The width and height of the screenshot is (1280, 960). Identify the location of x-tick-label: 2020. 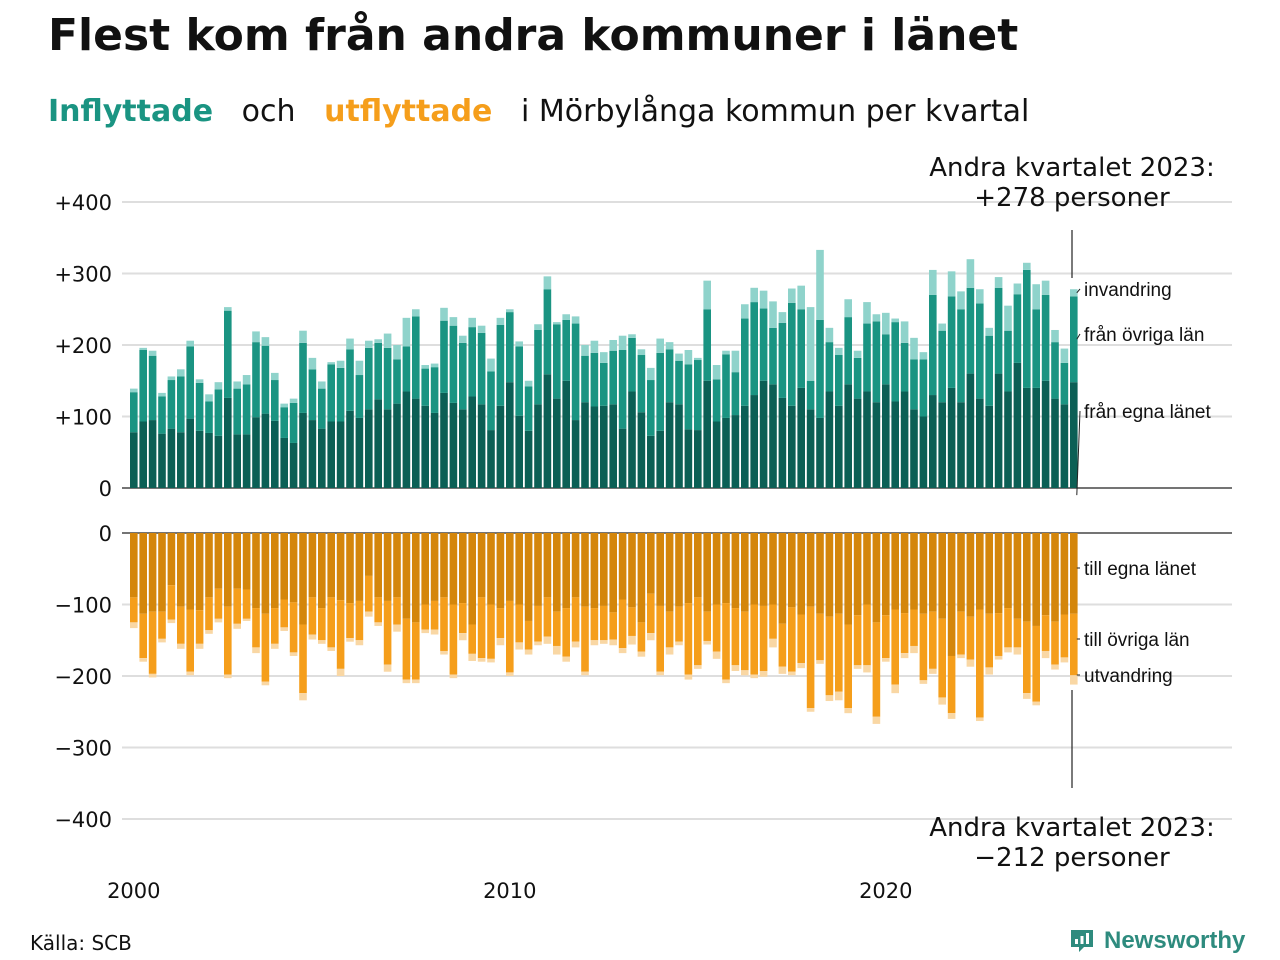
(885, 891).